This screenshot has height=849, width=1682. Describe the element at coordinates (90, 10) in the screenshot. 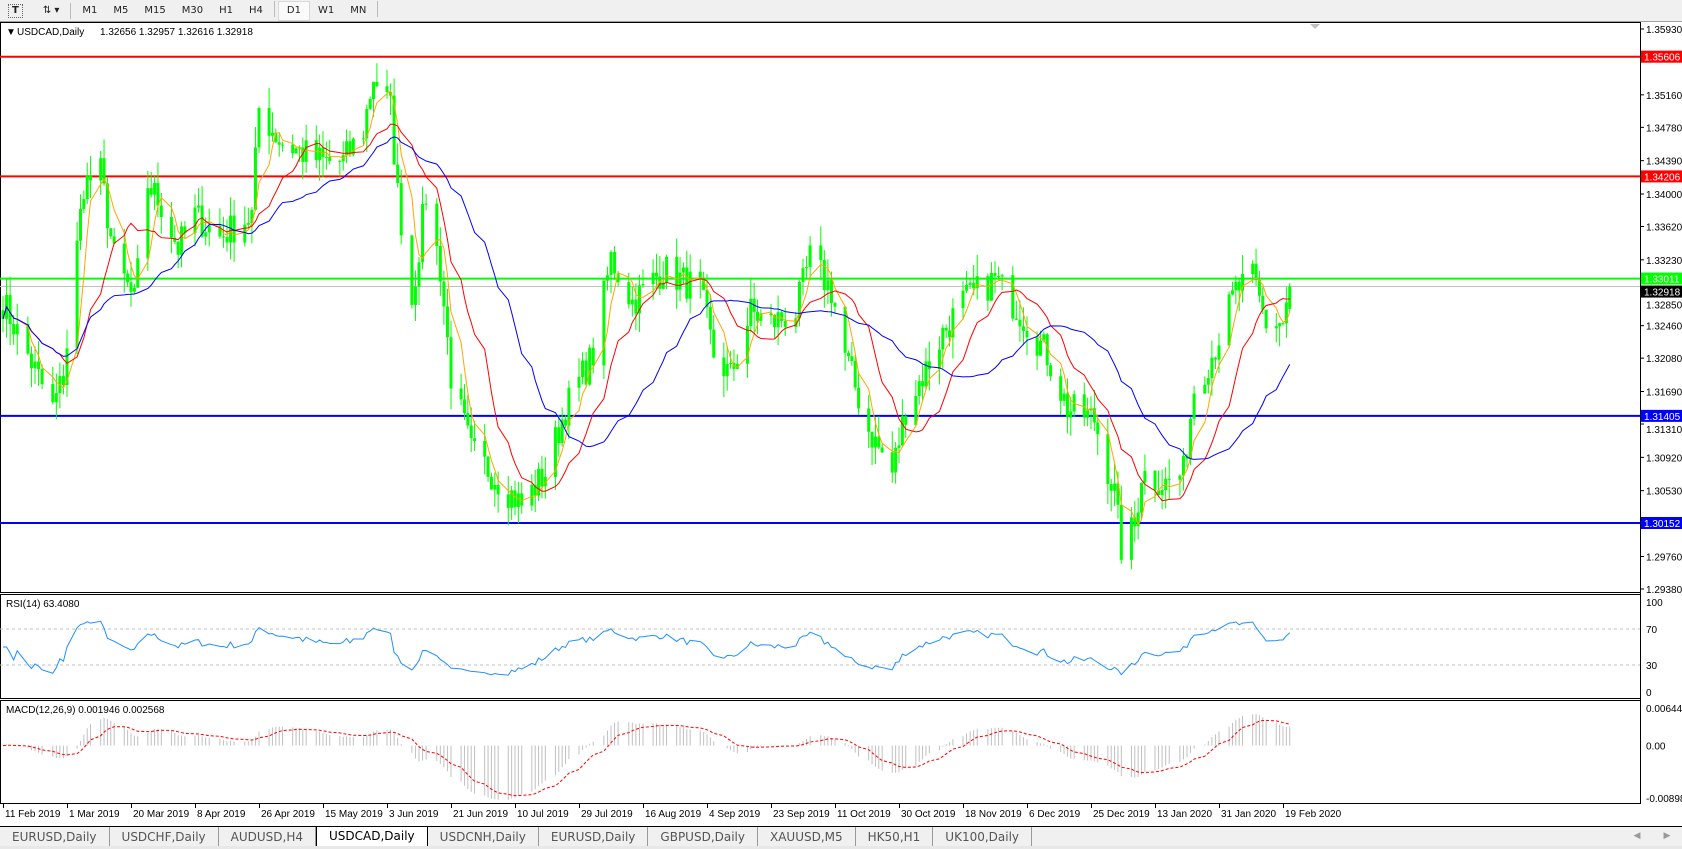

I see `period-m1-button: M1` at that location.